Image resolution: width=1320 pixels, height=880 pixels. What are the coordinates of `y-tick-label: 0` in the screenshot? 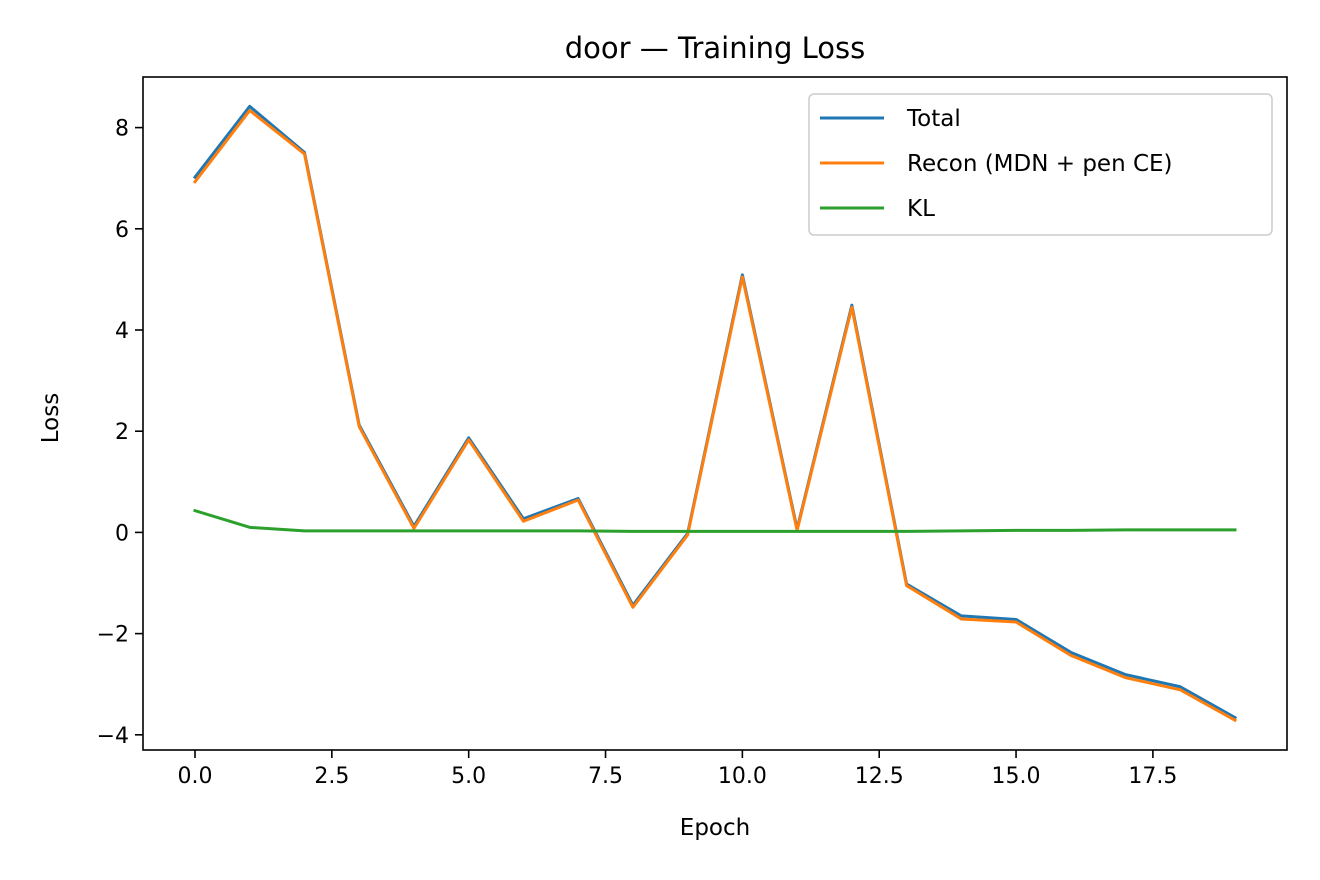 It's located at (122, 533).